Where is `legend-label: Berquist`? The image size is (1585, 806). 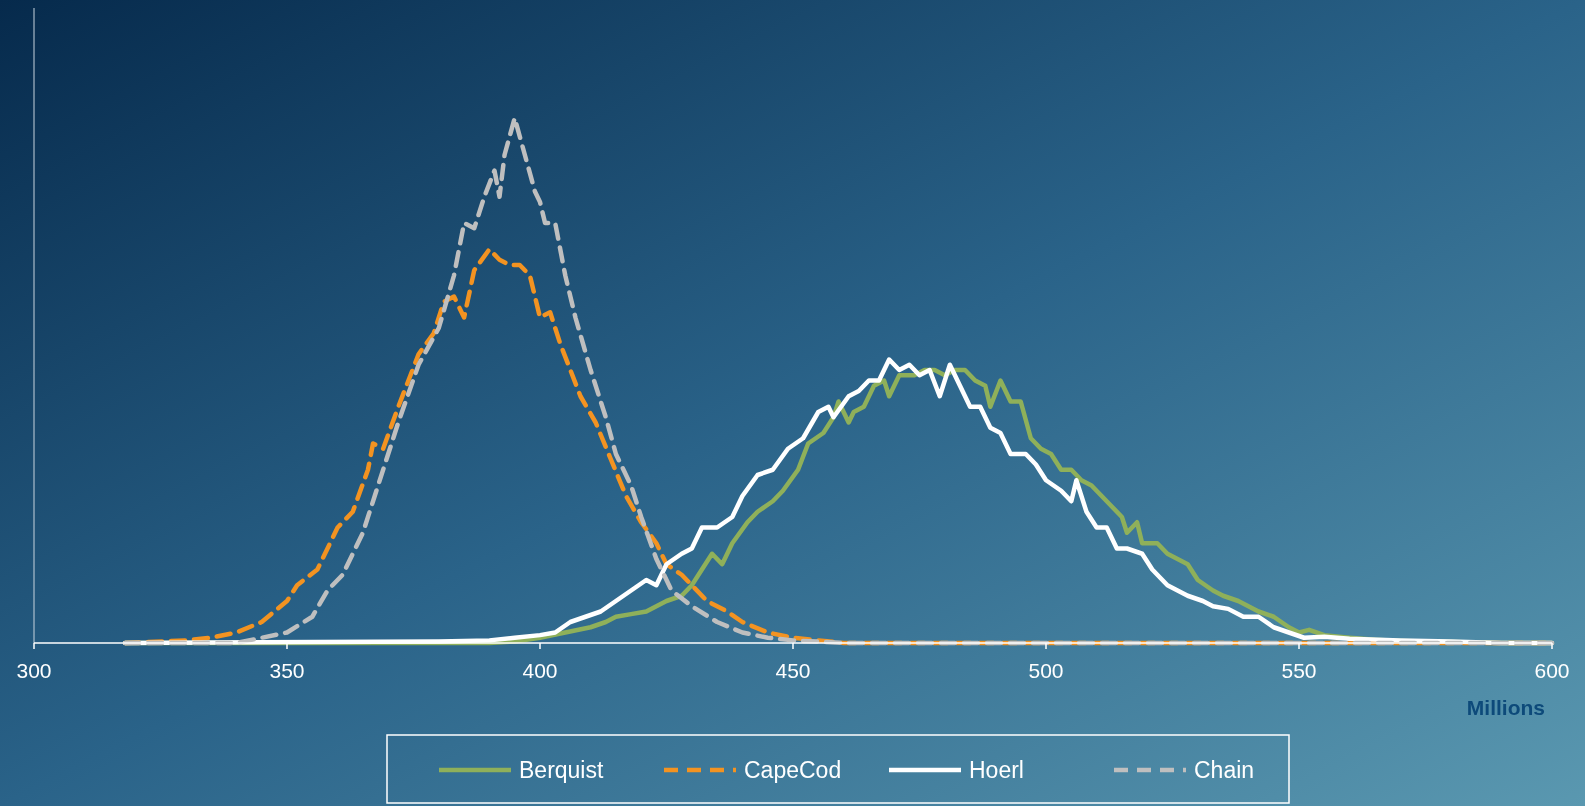 legend-label: Berquist is located at coordinates (561, 770).